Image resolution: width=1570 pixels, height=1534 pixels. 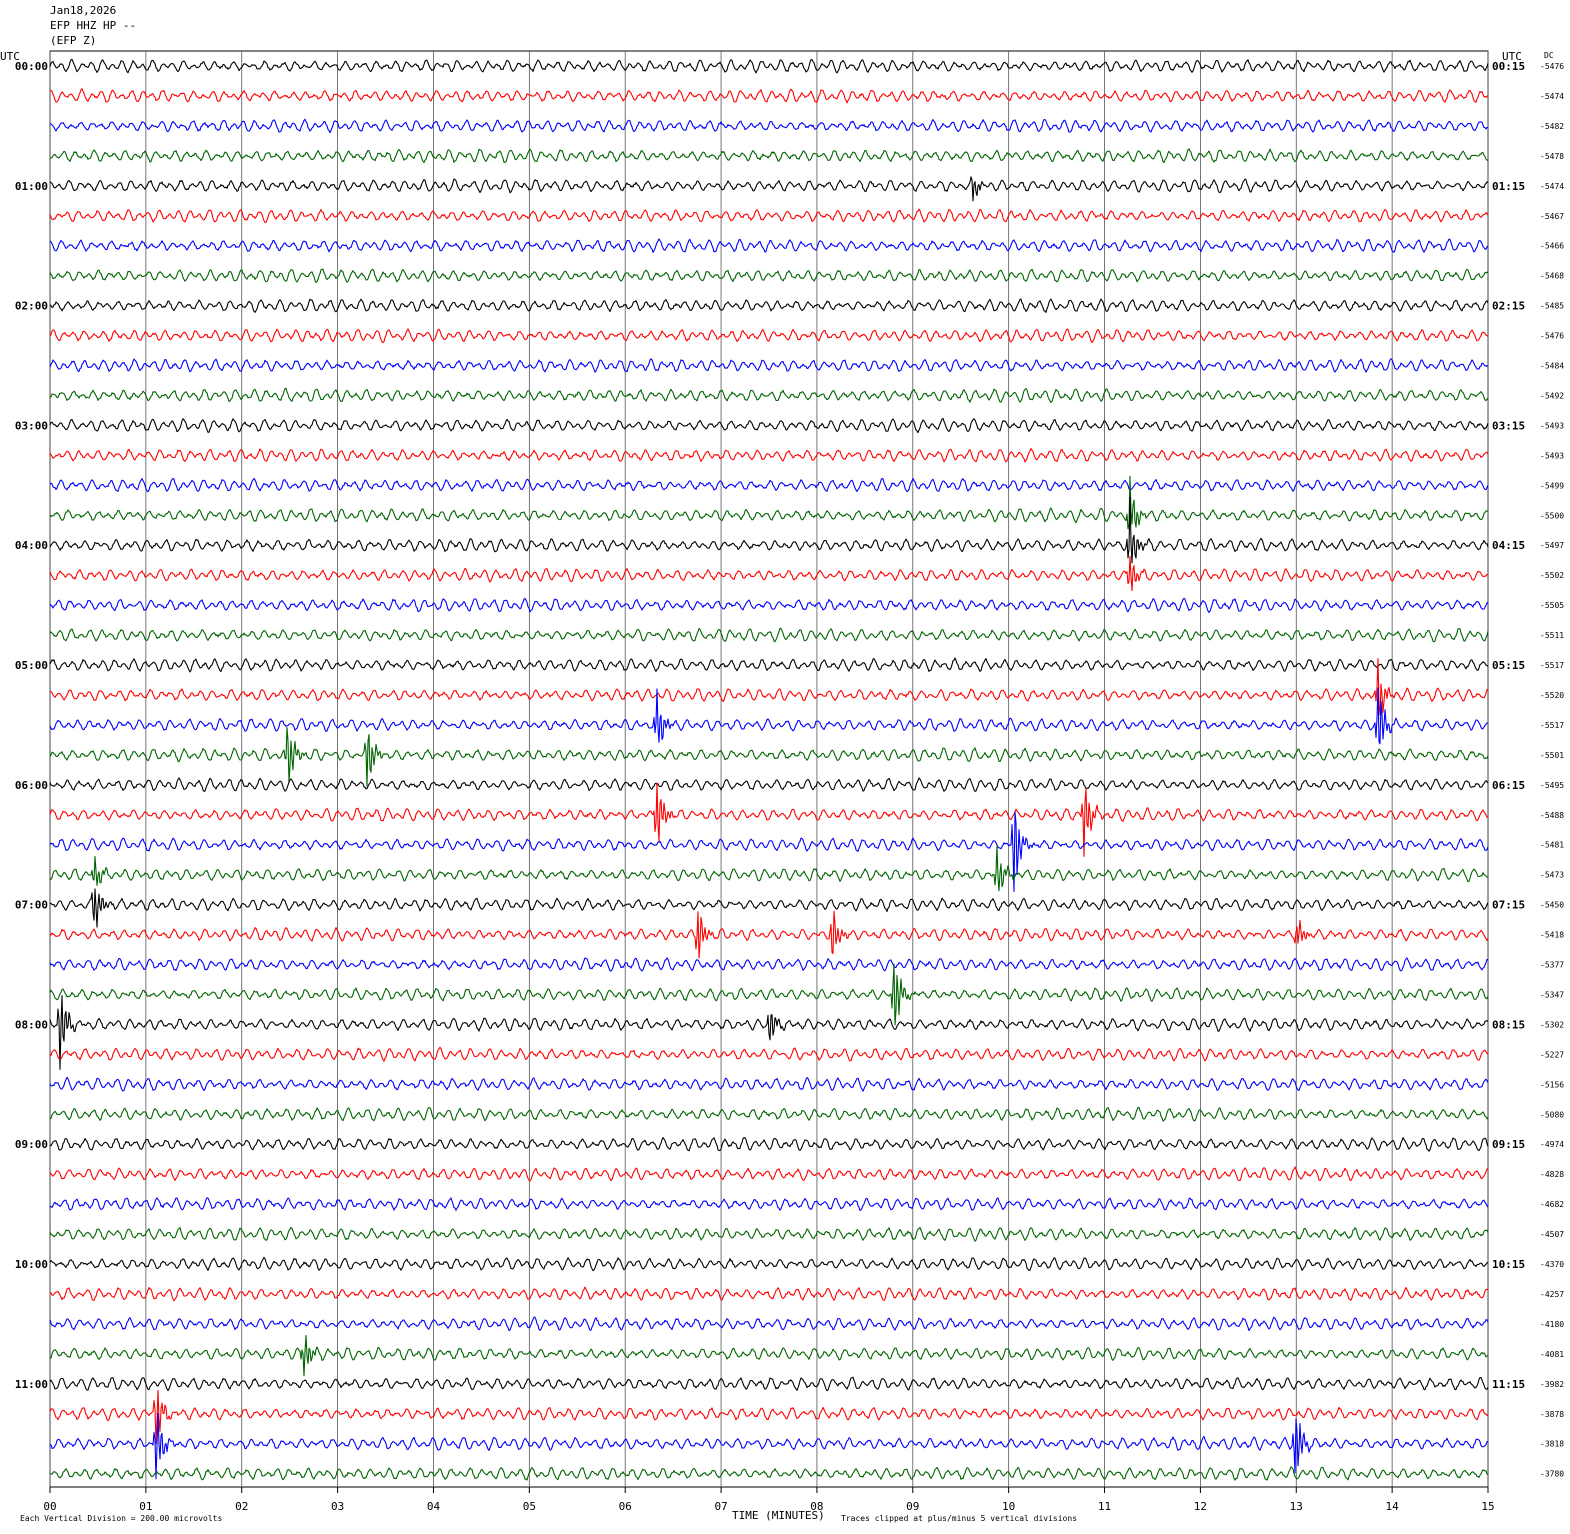 What do you see at coordinates (434, 1506) in the screenshot?
I see `x-tick-label: 04` at bounding box center [434, 1506].